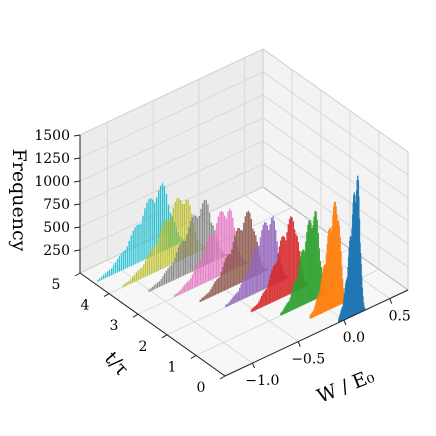 This screenshot has height=436, width=436. Describe the element at coordinates (354, 338) in the screenshot. I see `x-tick-label: 0.0` at that location.